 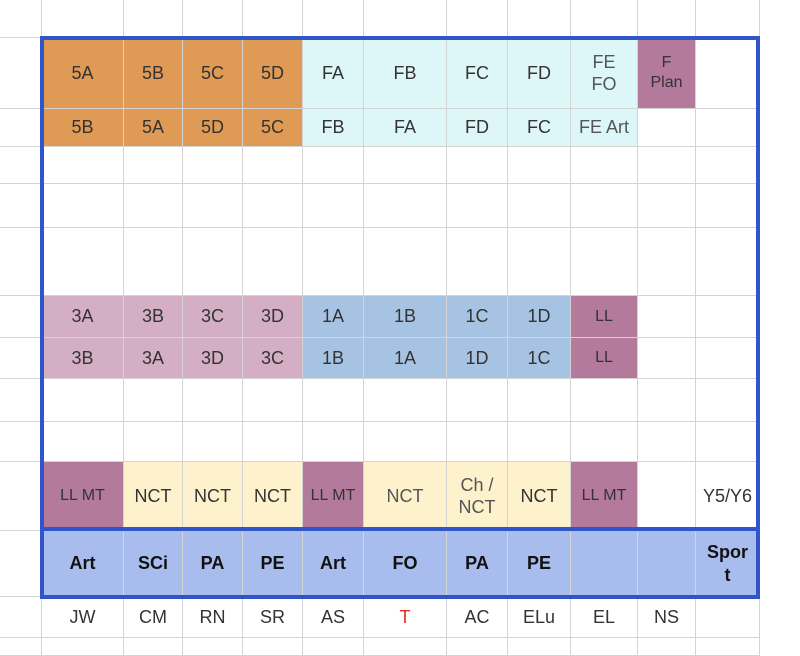 I want to click on timetable-cell: Art, so click(x=83, y=564).